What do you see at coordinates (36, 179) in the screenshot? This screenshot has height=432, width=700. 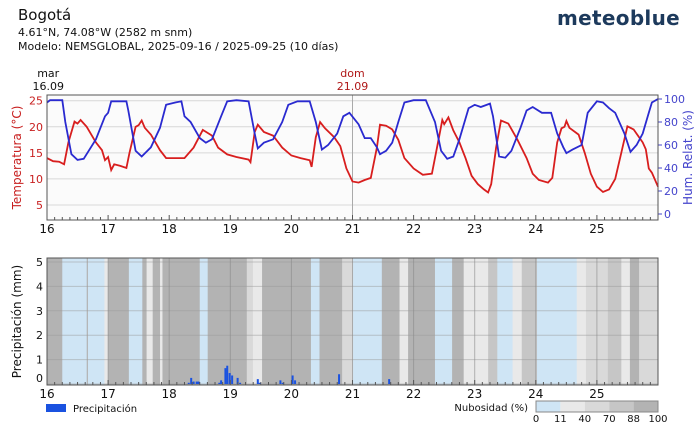 I see `temp-tick-label: 10` at bounding box center [36, 179].